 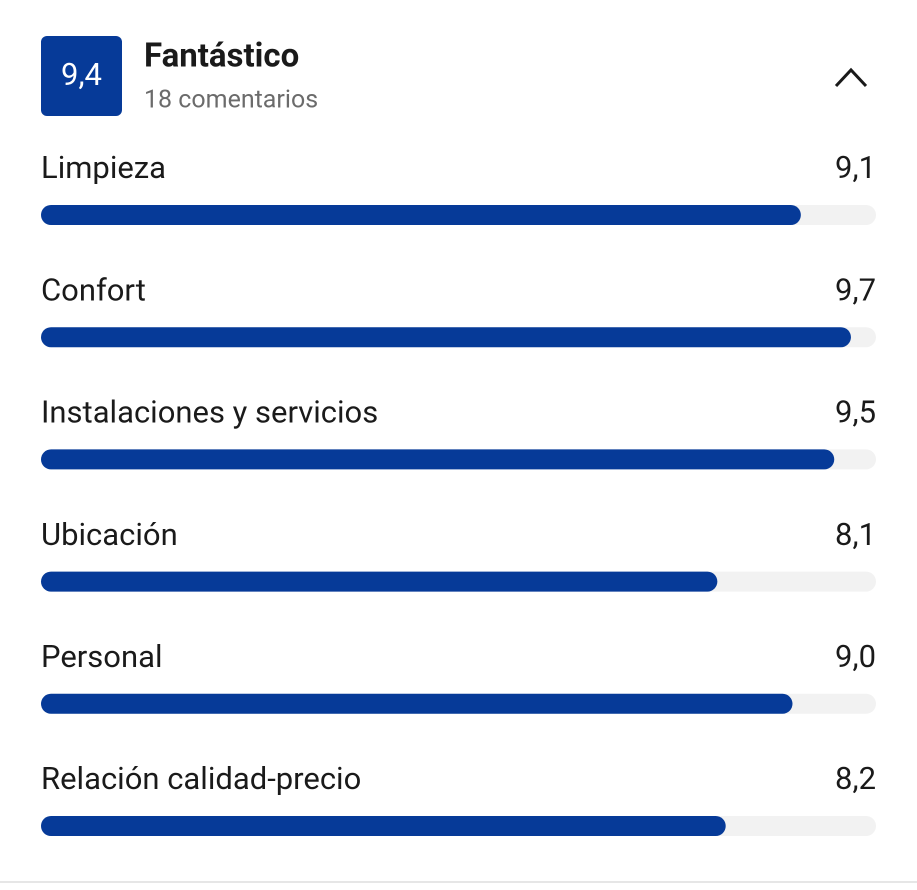 I want to click on category-label: Instalaciones y servicios, so click(x=209, y=412).